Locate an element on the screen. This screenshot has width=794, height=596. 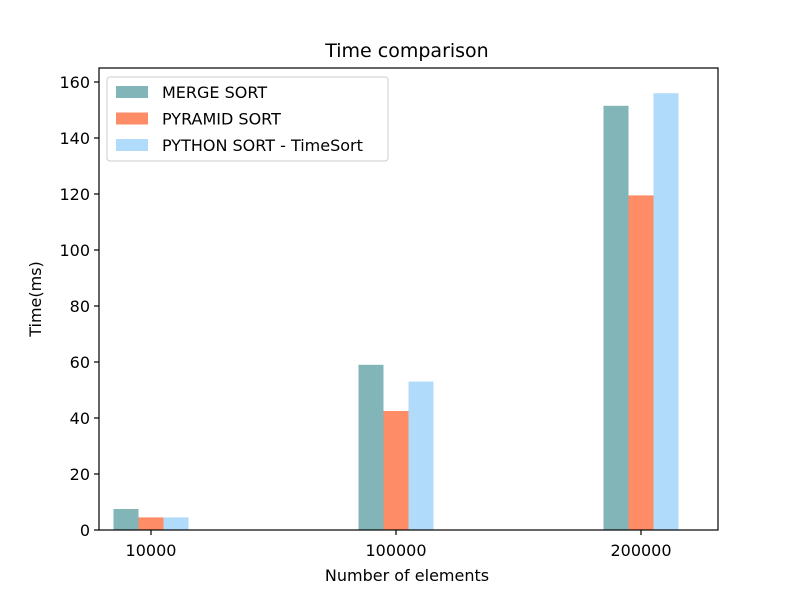
x-axis-title: Number of elements is located at coordinates (407, 575).